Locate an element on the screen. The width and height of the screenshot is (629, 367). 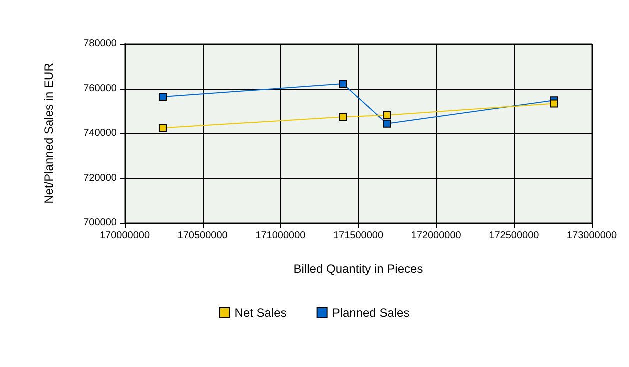
x-axis-title: Billed Quantity in Pieces is located at coordinates (359, 269).